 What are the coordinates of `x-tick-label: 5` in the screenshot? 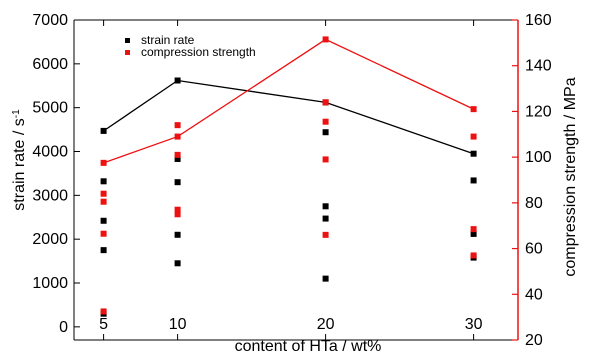 It's located at (103, 324).